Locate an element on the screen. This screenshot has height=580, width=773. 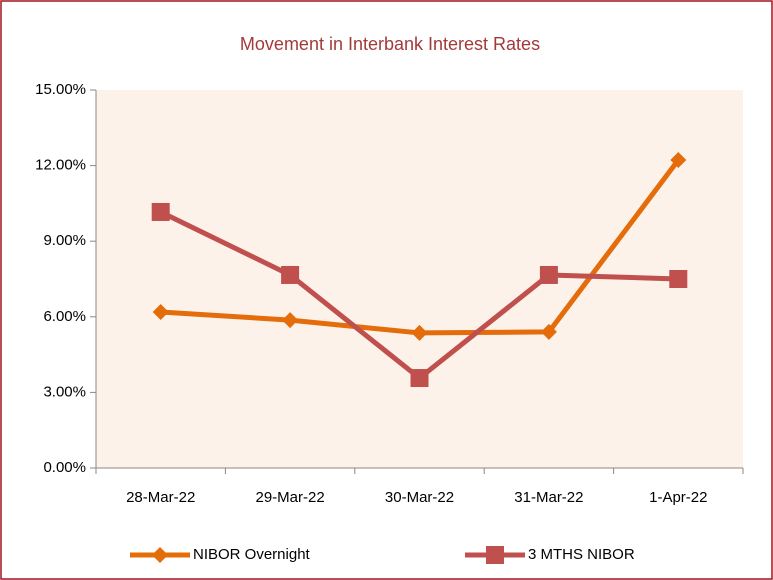
x-tick-label: 30-Mar-22 is located at coordinates (419, 497).